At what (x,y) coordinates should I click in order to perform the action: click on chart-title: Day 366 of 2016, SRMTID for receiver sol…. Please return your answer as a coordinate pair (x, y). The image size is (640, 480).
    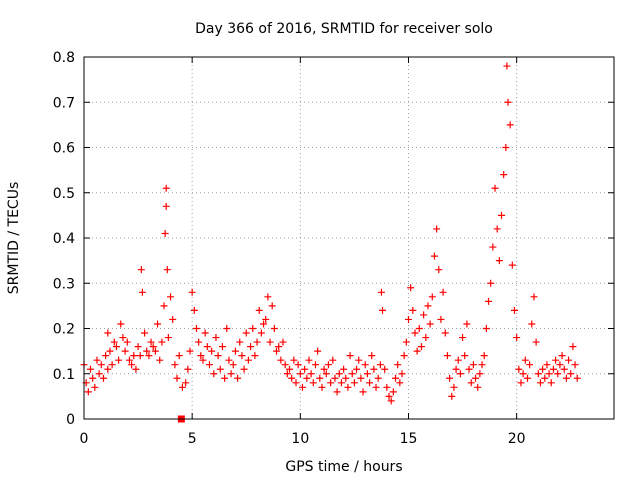
    Looking at the image, I should click on (344, 29).